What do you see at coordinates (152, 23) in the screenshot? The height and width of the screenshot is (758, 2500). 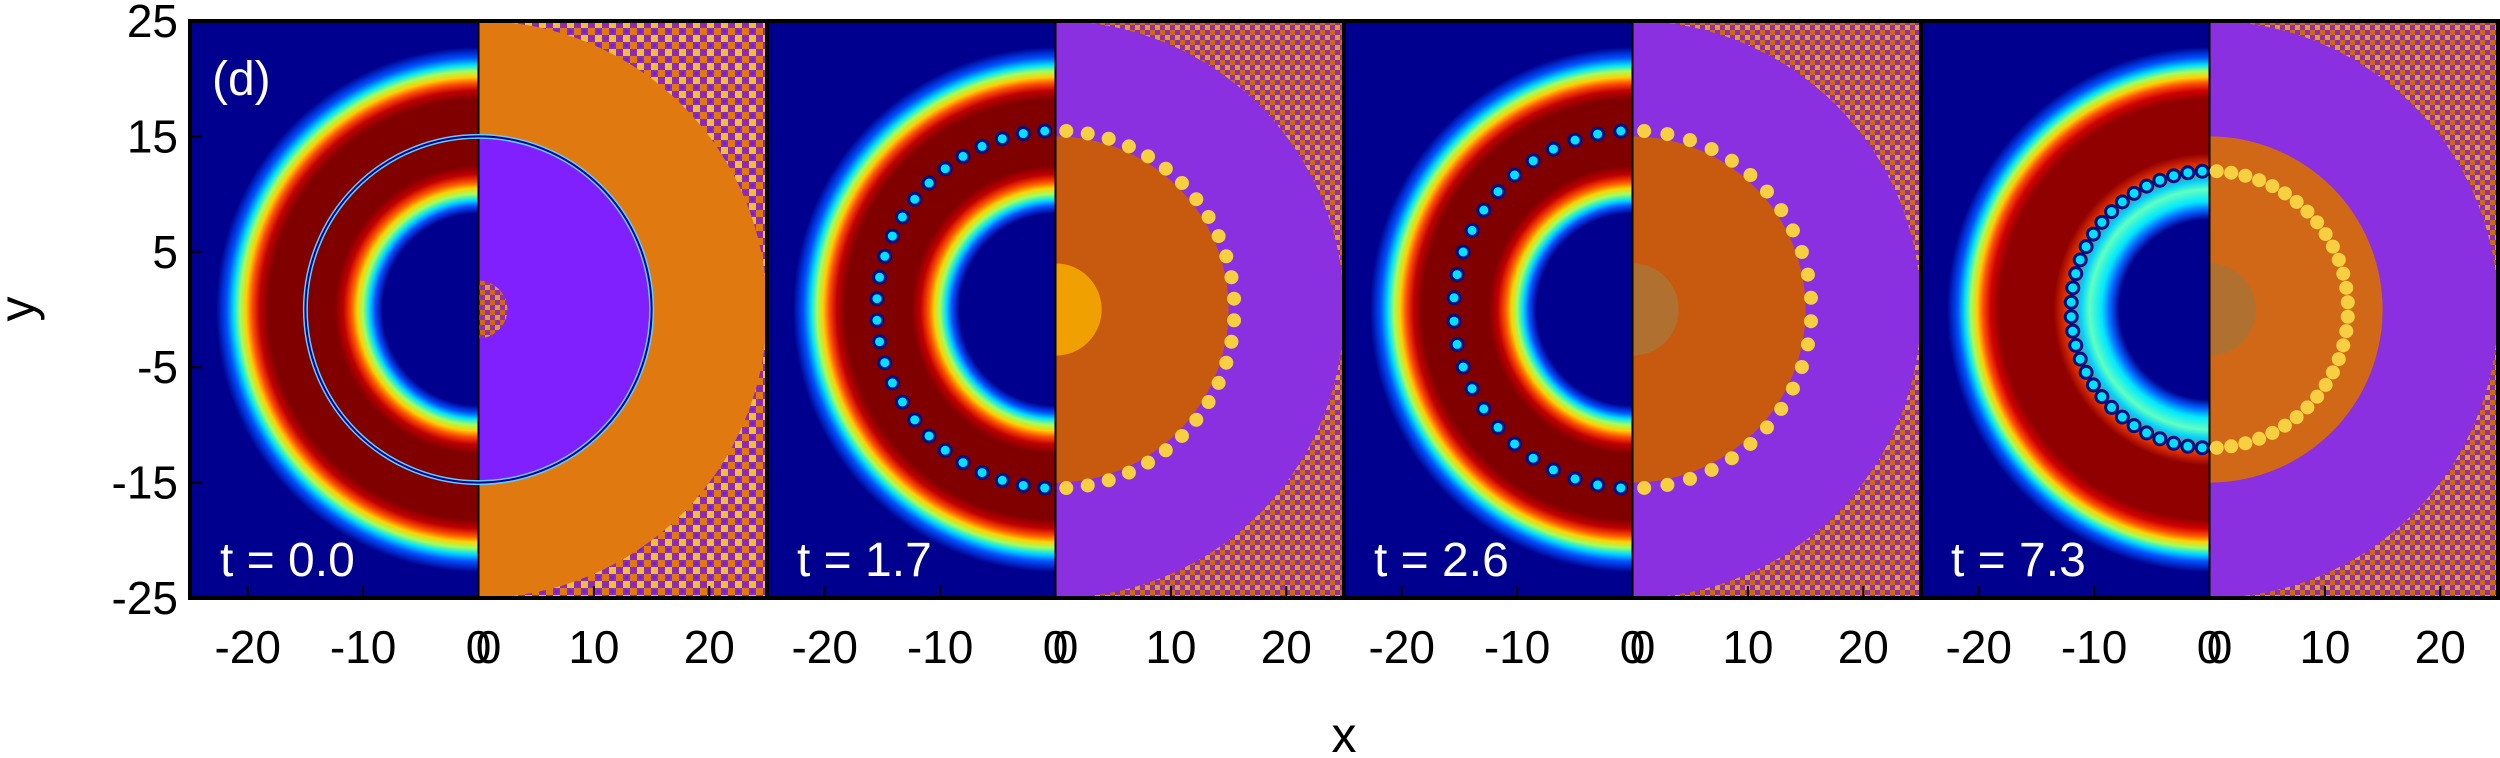 I see `y-tick-label: 25` at bounding box center [152, 23].